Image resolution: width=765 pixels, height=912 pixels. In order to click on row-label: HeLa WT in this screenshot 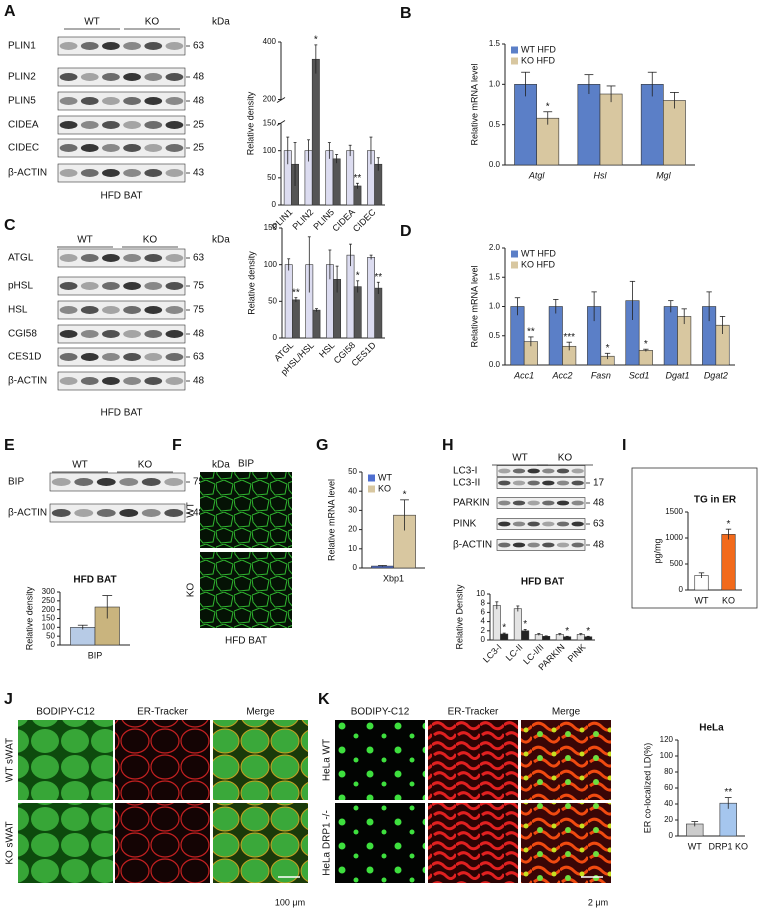, I will do `click(327, 760)`.